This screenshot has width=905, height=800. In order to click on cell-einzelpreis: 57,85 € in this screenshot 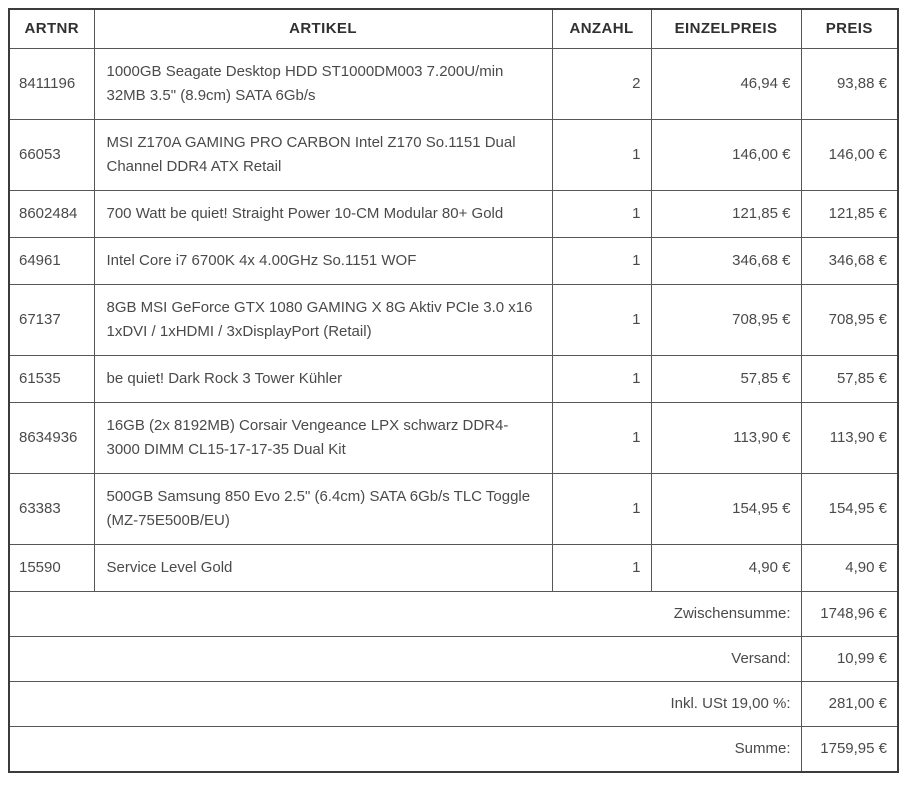, I will do `click(726, 379)`.